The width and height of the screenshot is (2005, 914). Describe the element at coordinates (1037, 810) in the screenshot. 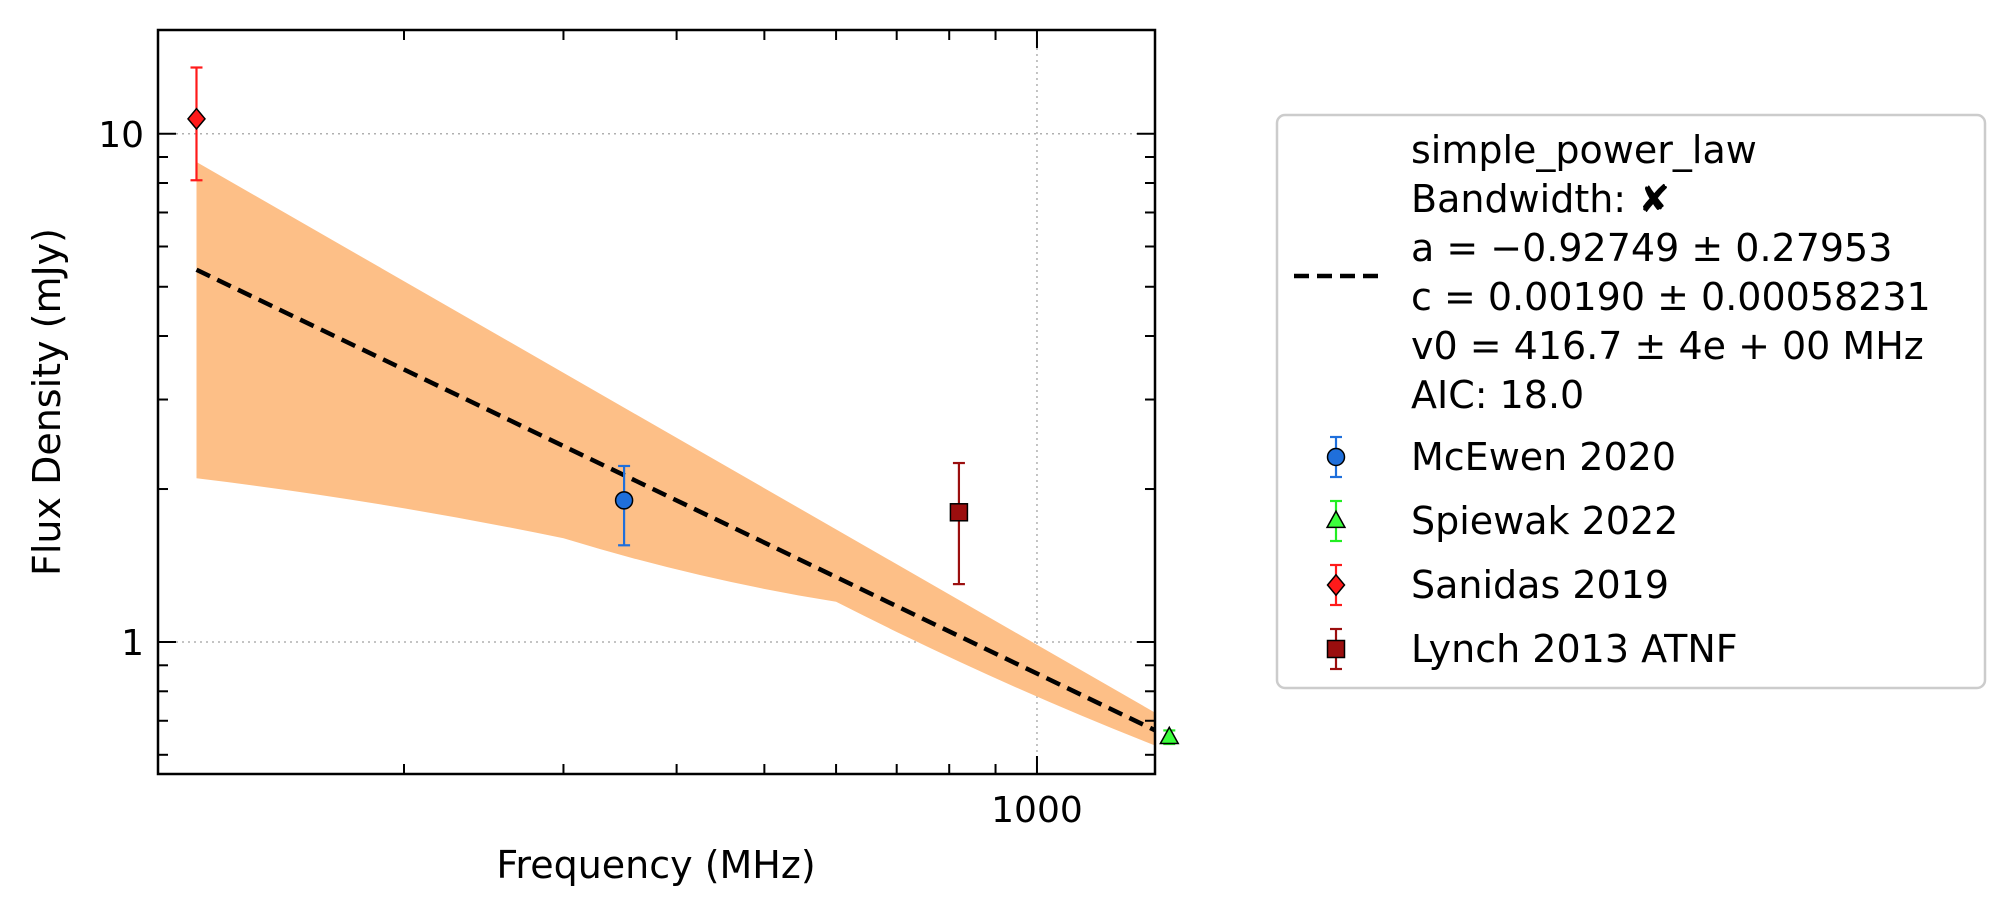

I see `x-tick-label: 1000` at that location.